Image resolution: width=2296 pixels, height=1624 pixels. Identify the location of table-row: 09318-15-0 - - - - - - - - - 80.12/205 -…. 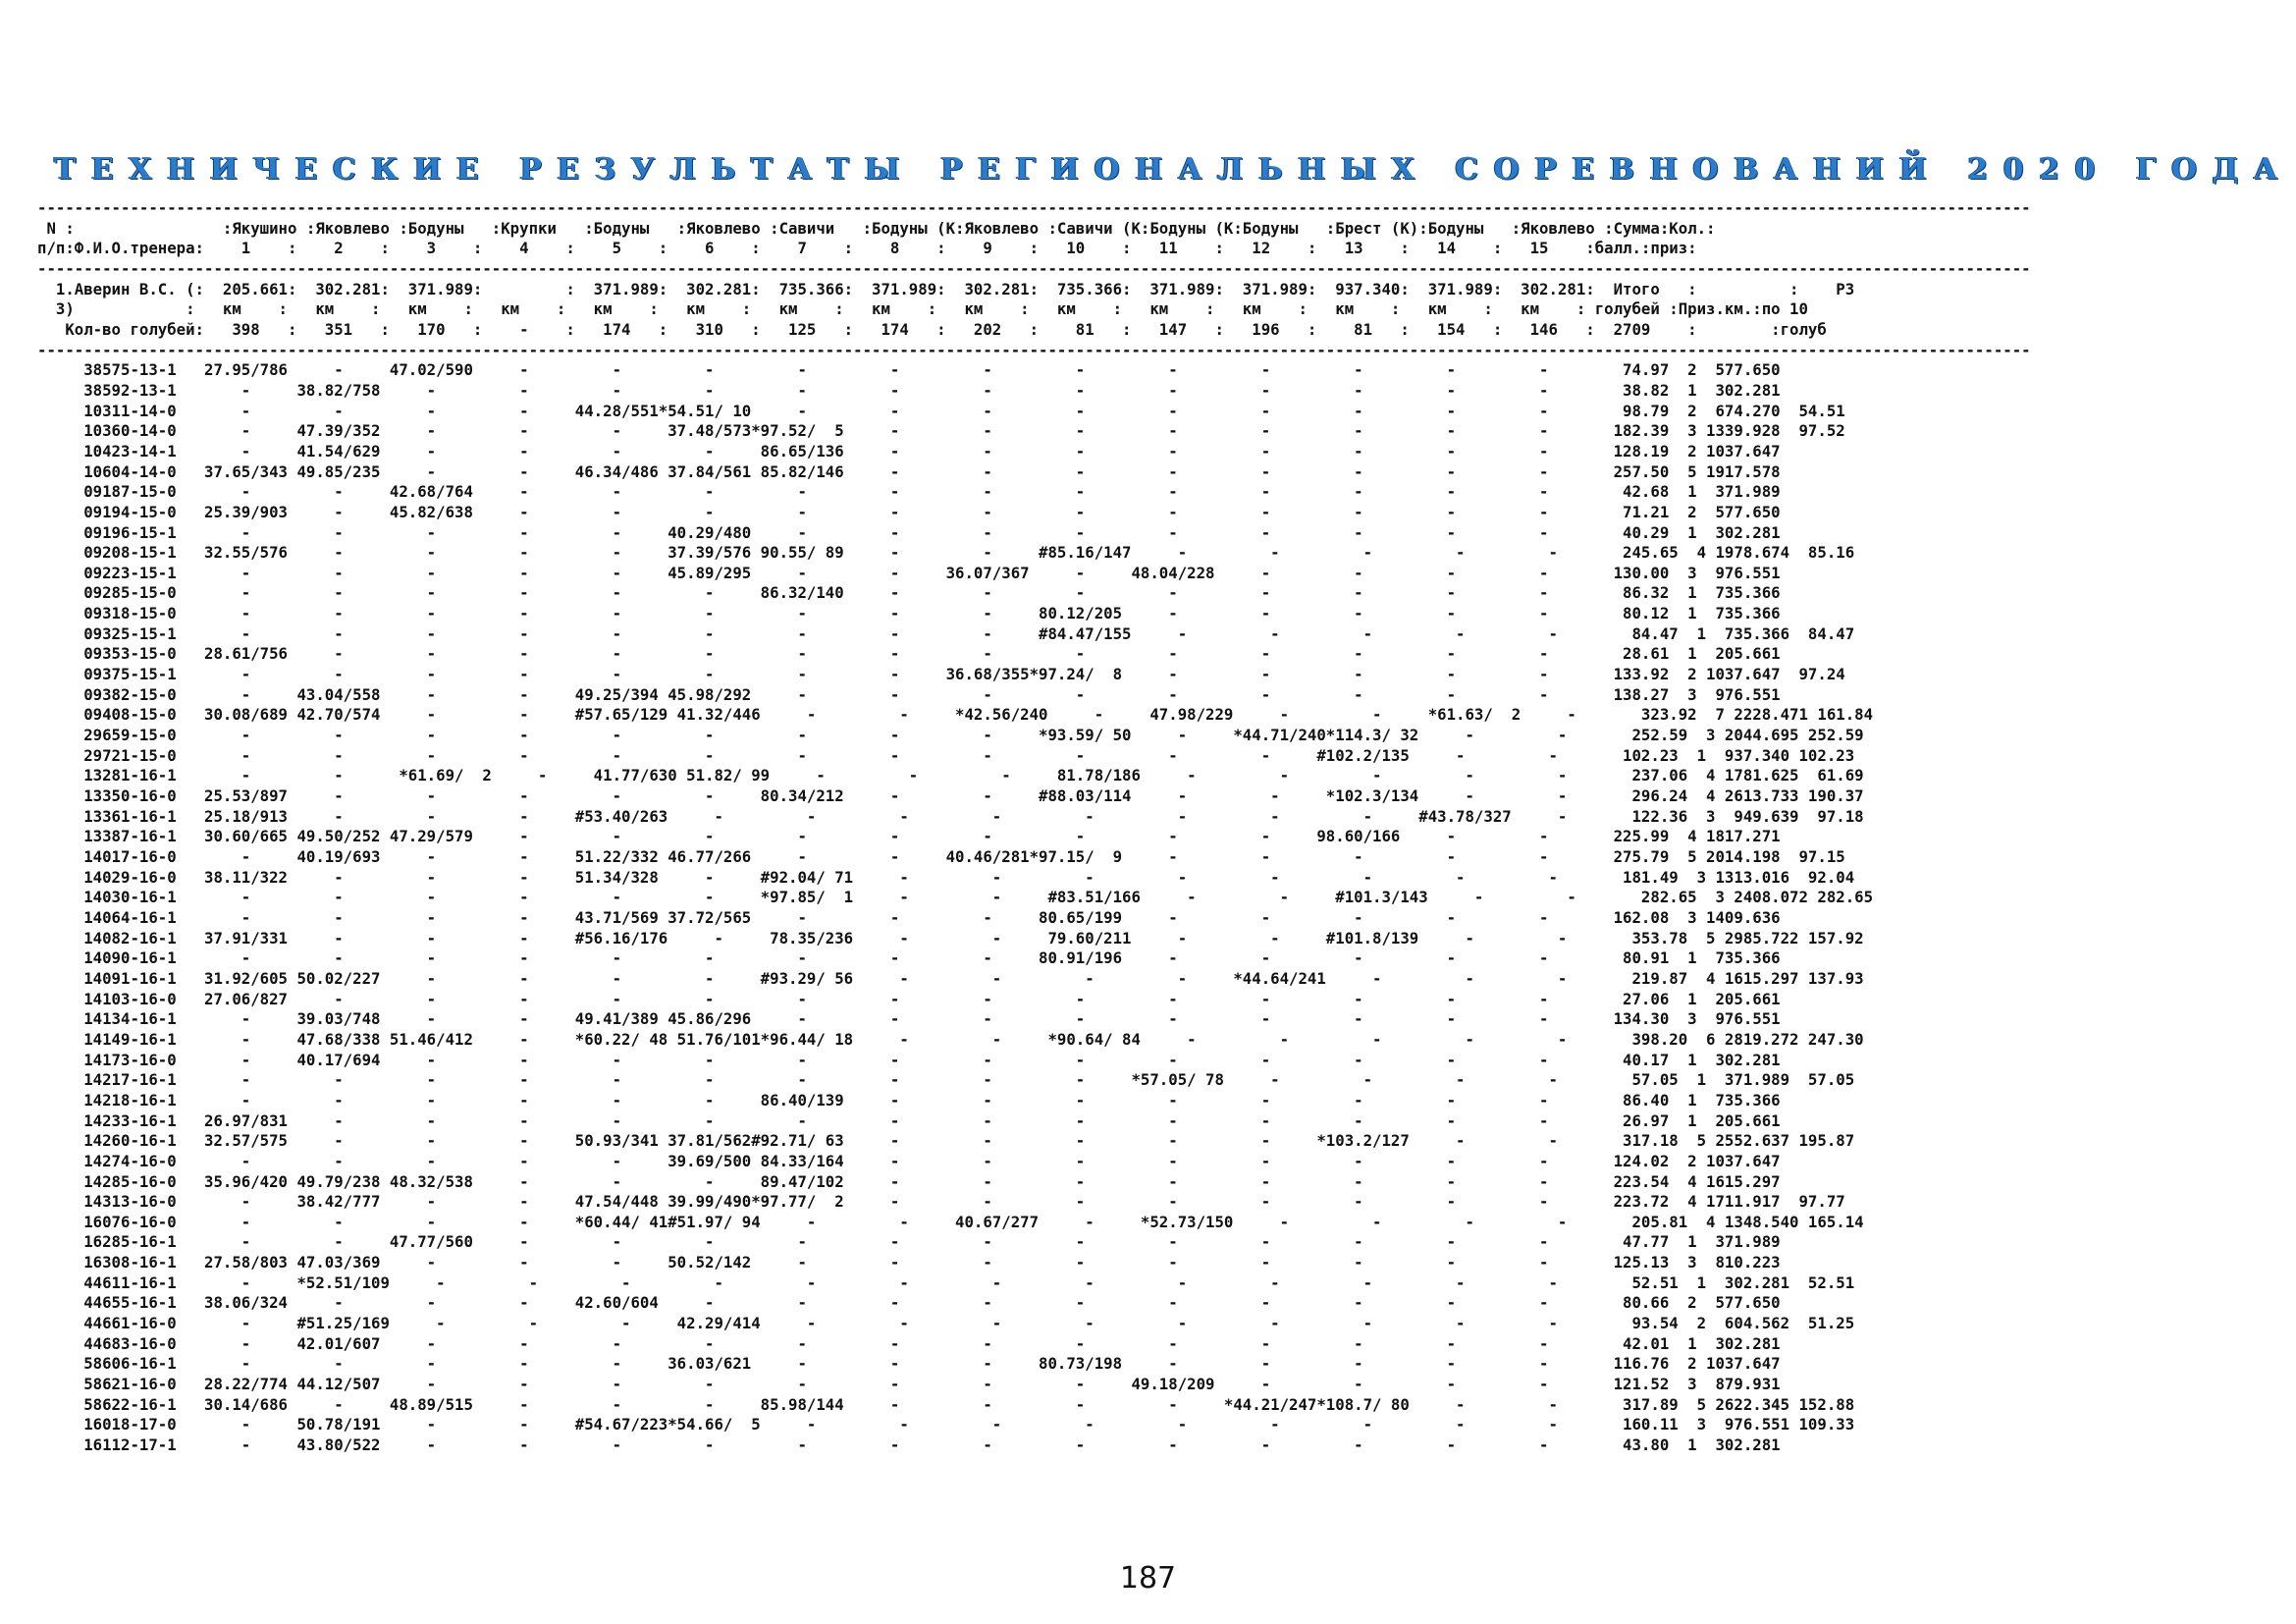
(909, 613).